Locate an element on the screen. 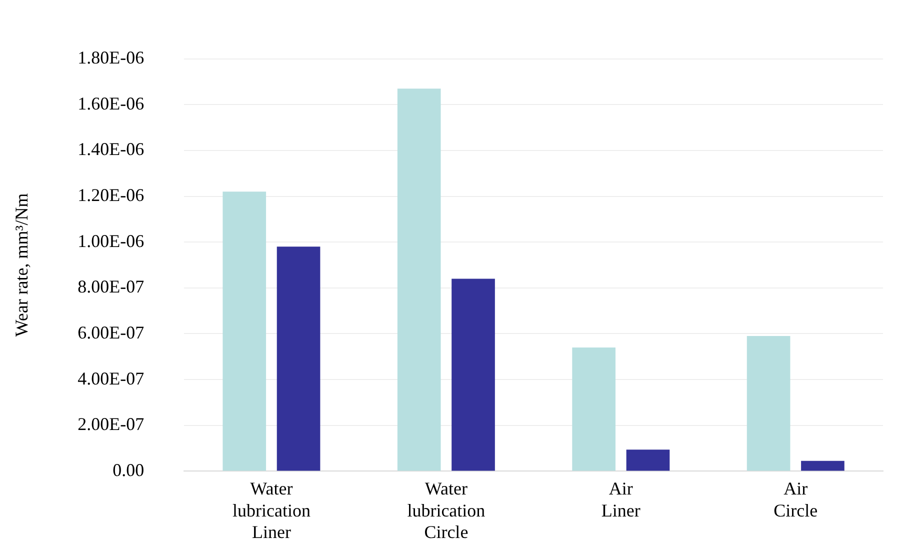 The image size is (901, 560). y-axis-title: Wear rate, mm³/Nm is located at coordinates (22, 265).